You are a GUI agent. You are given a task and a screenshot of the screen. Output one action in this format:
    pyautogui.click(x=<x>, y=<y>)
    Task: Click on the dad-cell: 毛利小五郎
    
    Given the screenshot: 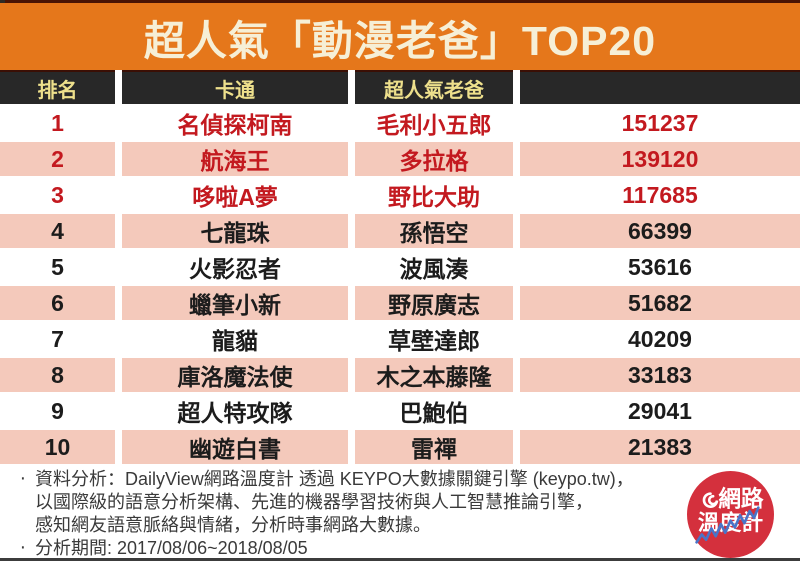 What is the action you would take?
    pyautogui.click(x=434, y=125)
    